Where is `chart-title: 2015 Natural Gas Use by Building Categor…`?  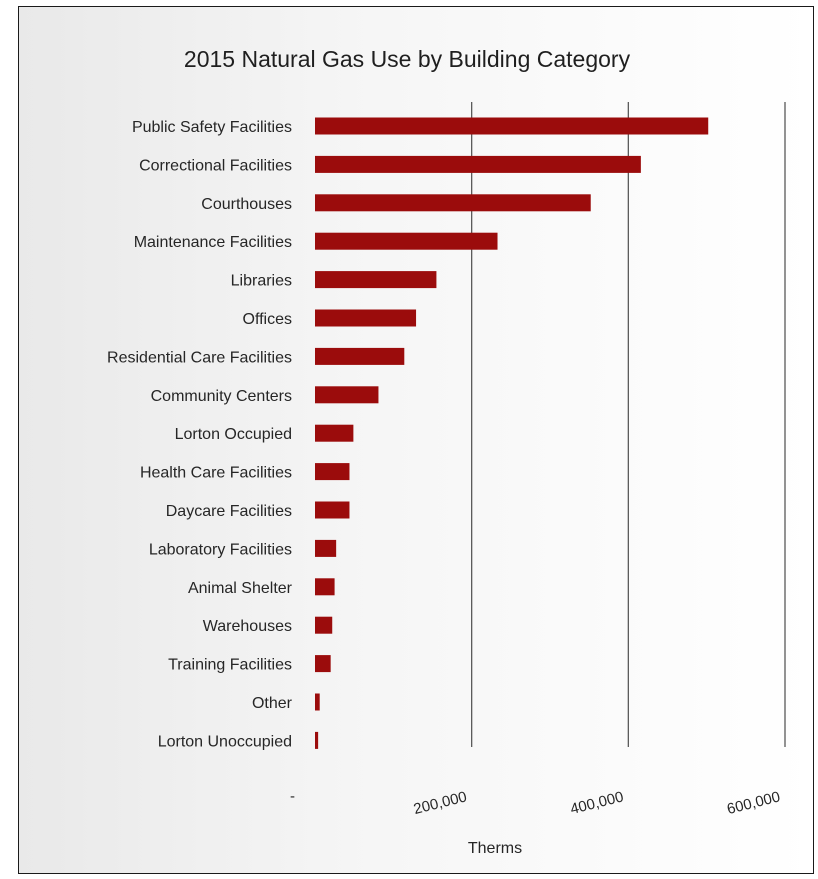 chart-title: 2015 Natural Gas Use by Building Categor… is located at coordinates (407, 59).